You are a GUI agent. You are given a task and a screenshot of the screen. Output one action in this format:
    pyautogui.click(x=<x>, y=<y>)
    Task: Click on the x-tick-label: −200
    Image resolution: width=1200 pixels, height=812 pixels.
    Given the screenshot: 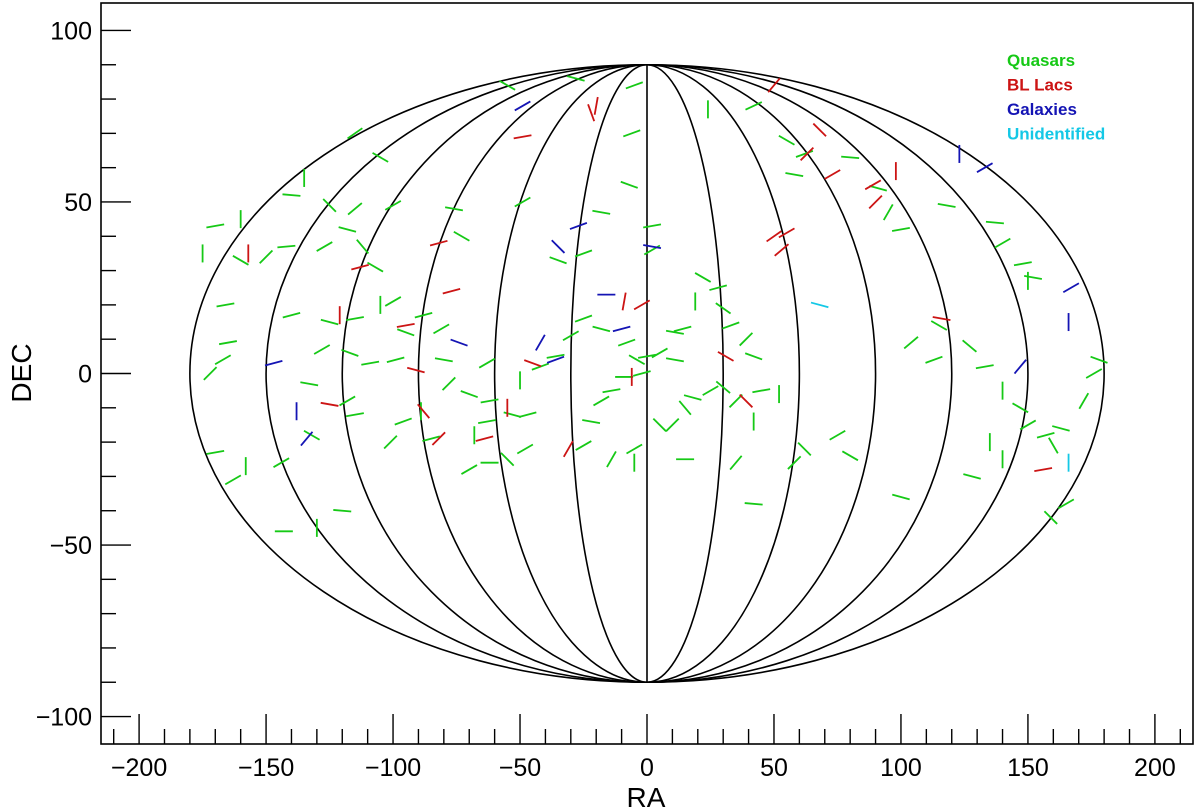 What is the action you would take?
    pyautogui.click(x=139, y=768)
    